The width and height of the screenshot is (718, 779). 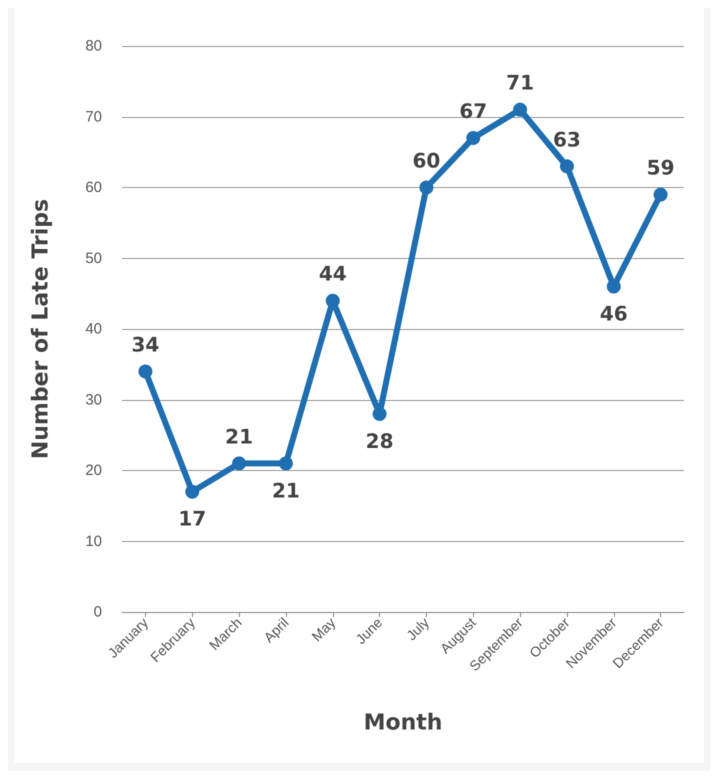 What do you see at coordinates (98, 612) in the screenshot?
I see `y-tick-label: 0` at bounding box center [98, 612].